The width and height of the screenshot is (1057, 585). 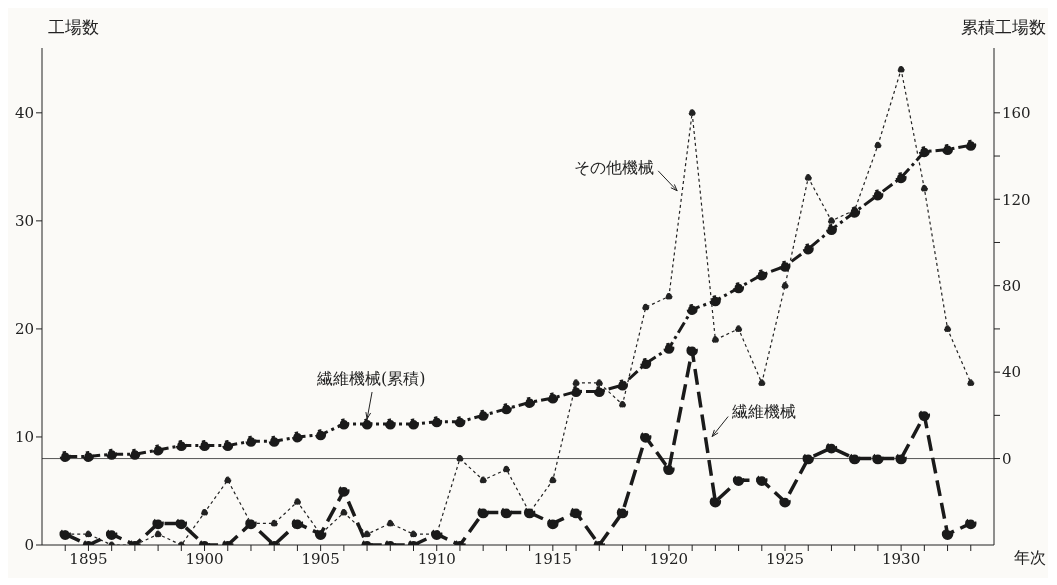 I want to click on y2-tick-label: 120, so click(x=1016, y=199).